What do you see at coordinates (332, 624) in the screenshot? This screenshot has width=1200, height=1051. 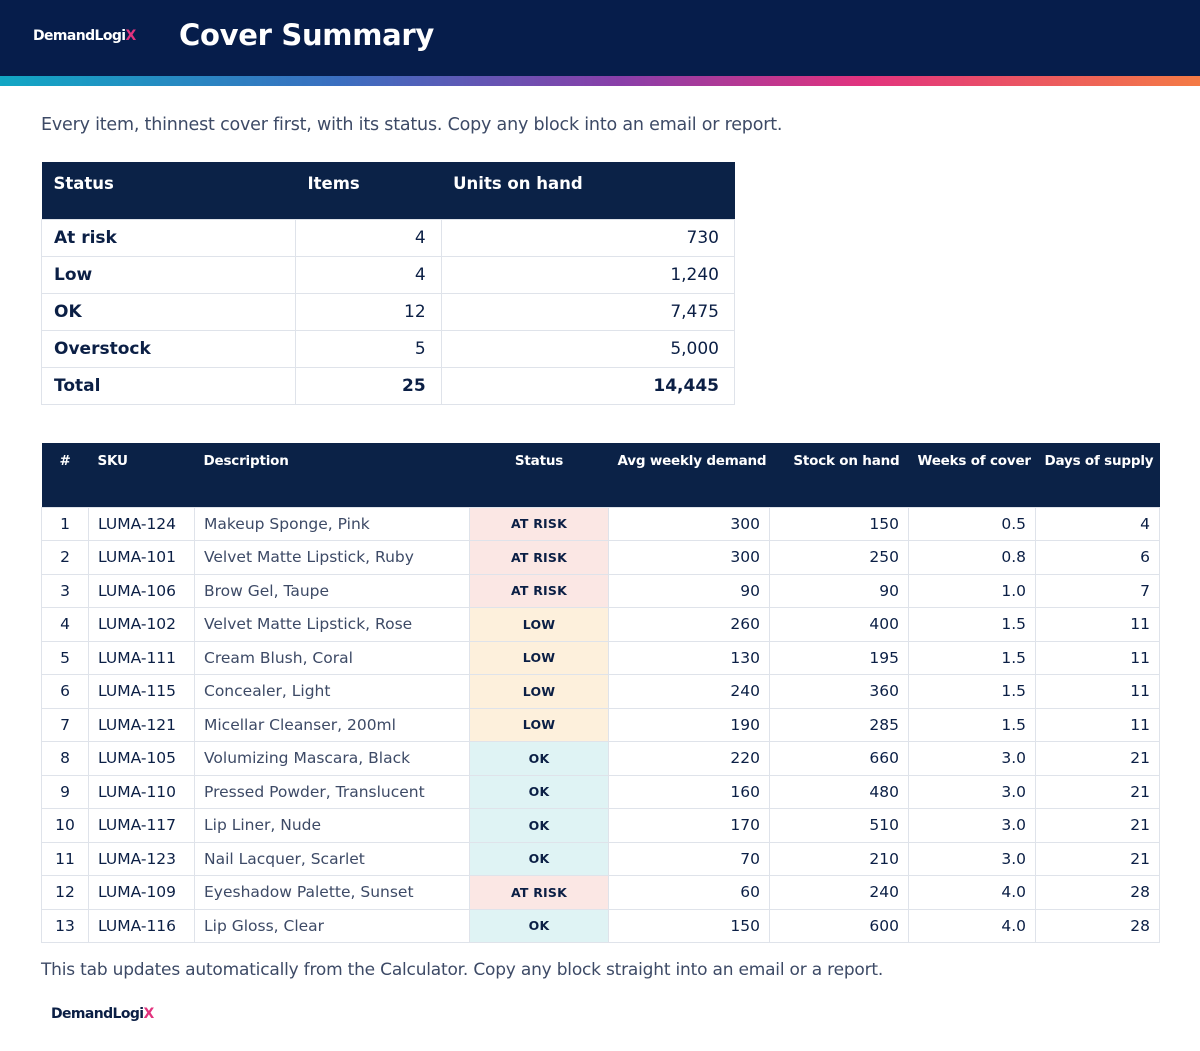 I see `description-cell: Velvet Matte Lipstick, Rose` at bounding box center [332, 624].